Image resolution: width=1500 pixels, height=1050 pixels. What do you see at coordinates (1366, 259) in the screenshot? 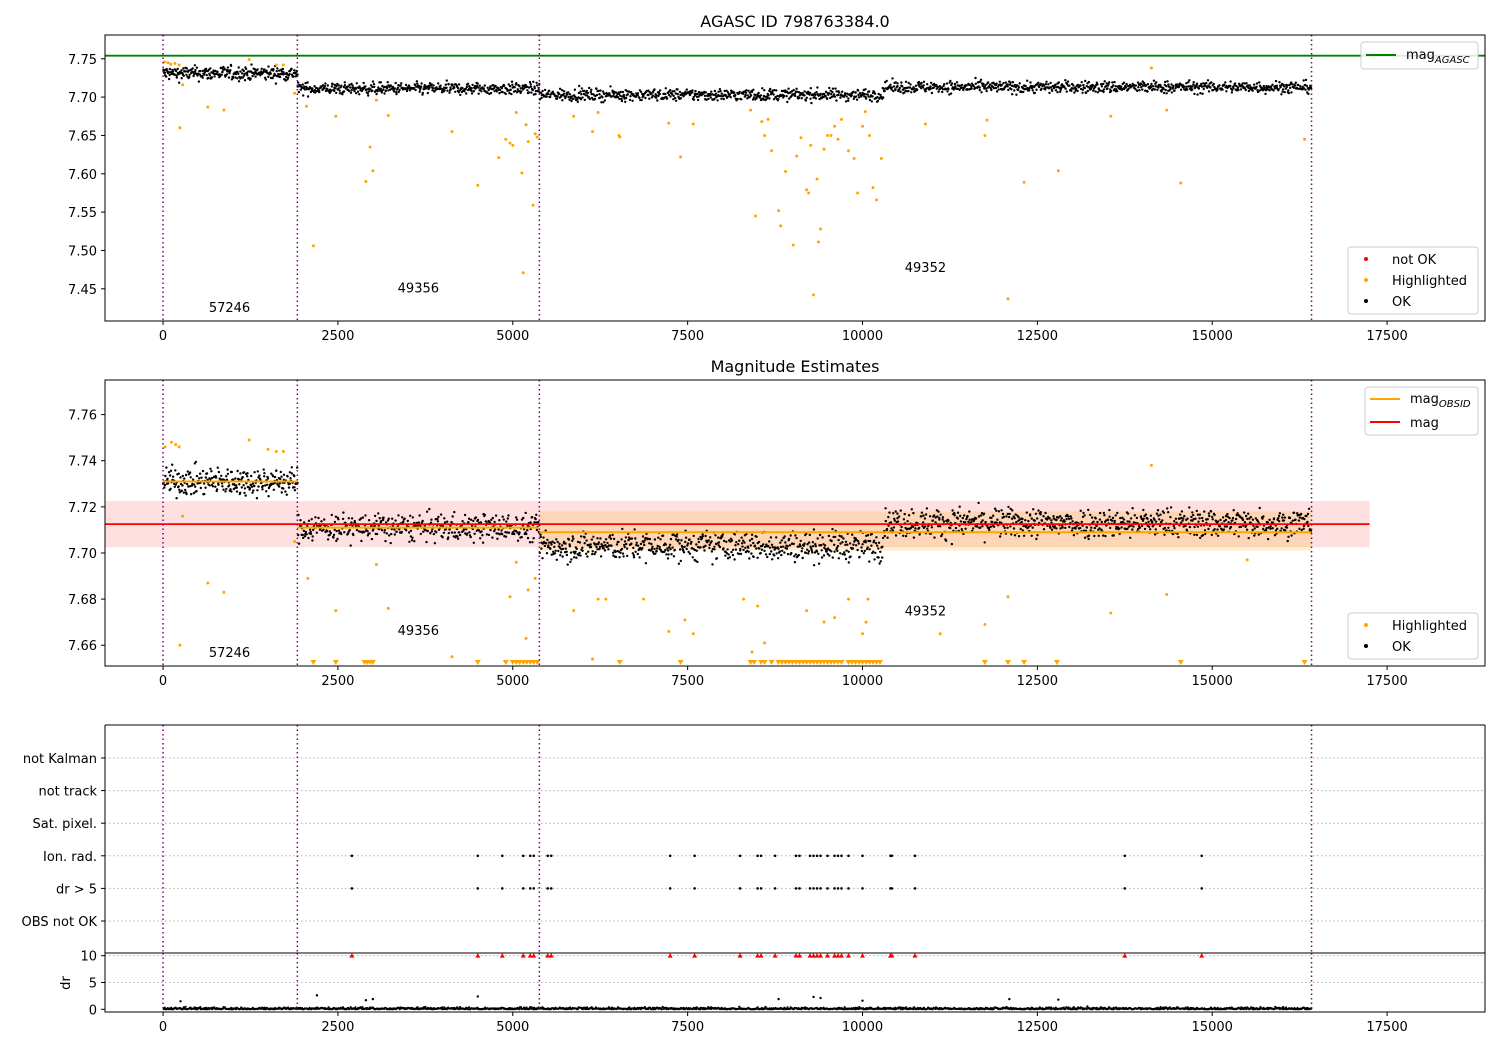
I see `legend-not-ok-marker` at bounding box center [1366, 259].